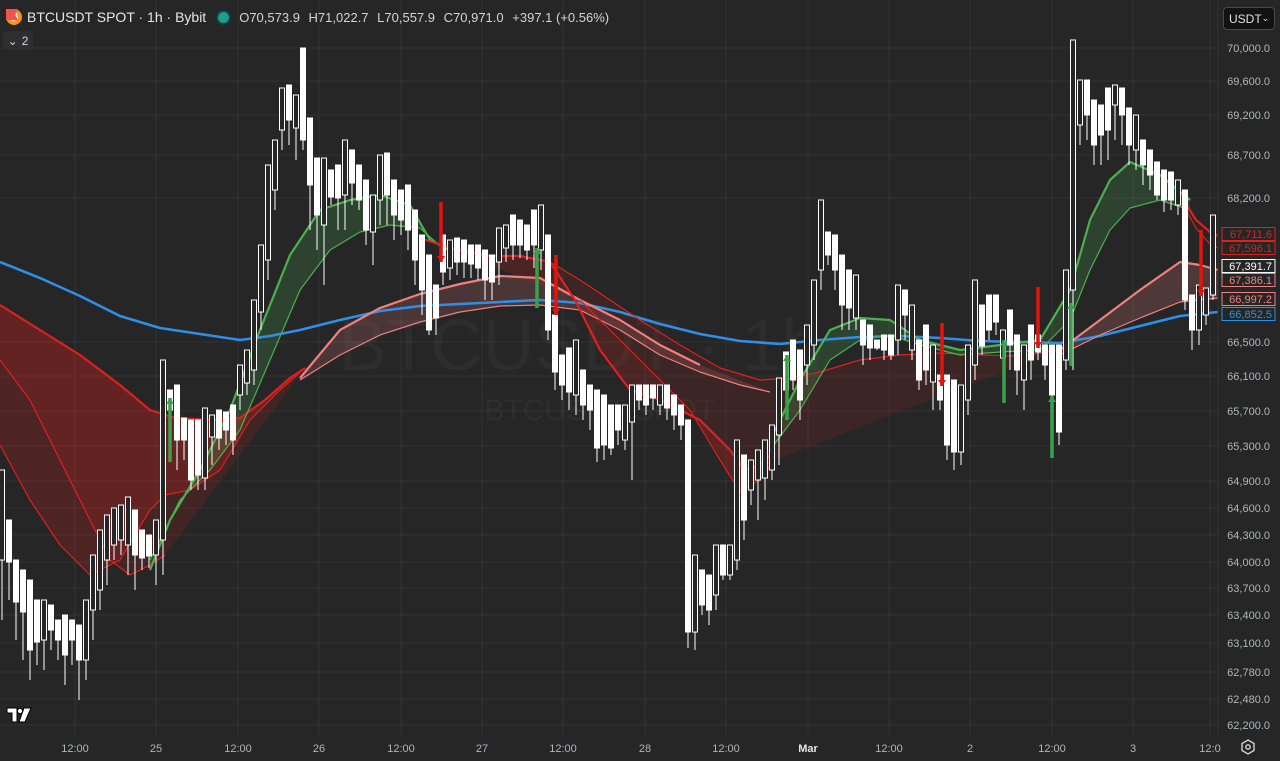  Describe the element at coordinates (1251, 235) in the screenshot. I see `svg-text: 67,711.6` at that location.